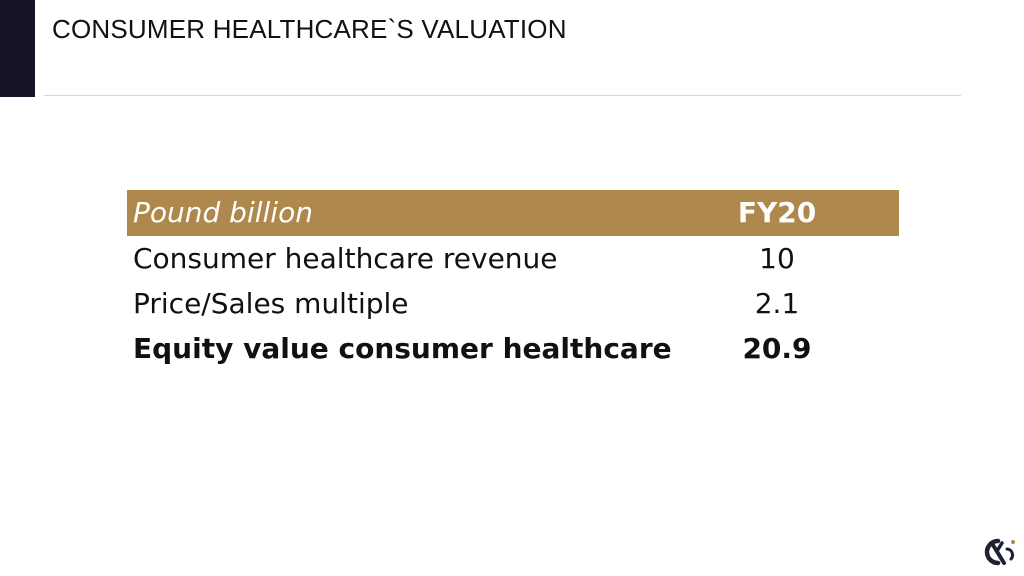 The image size is (1024, 576). I want to click on table-row-total: Equity value consumer healthcare 20.9, so click(513, 349).